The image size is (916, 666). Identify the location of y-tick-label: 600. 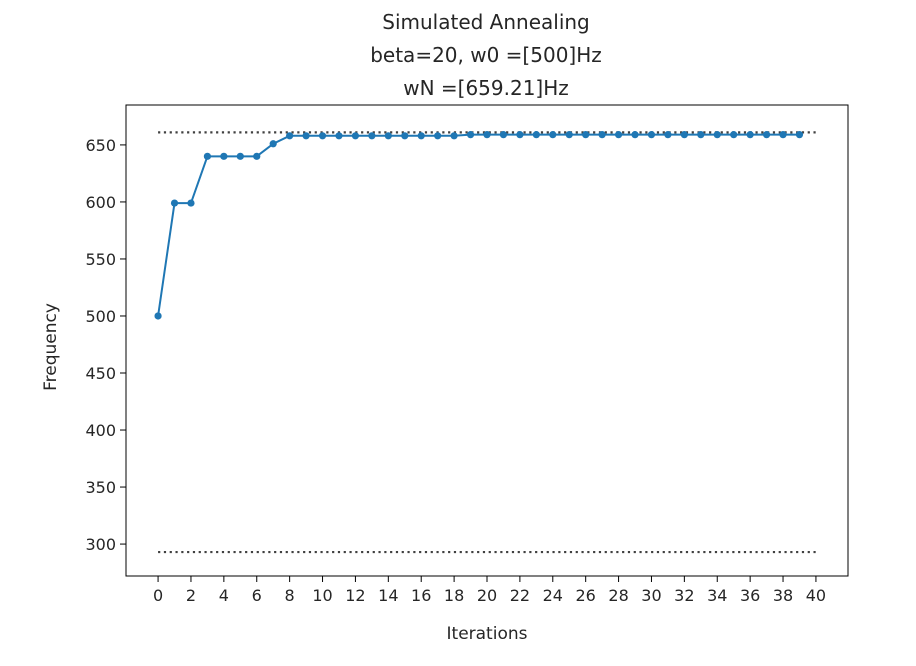
(100, 202).